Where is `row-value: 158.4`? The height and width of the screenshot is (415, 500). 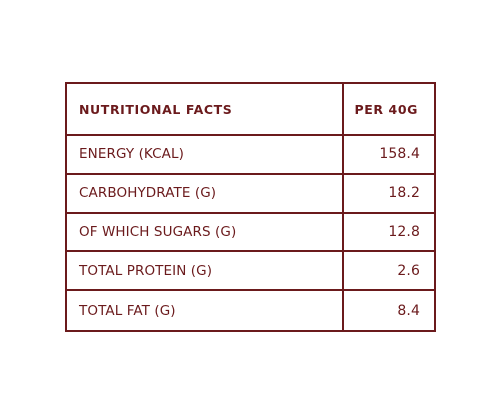
row-value: 158.4 is located at coordinates (389, 155).